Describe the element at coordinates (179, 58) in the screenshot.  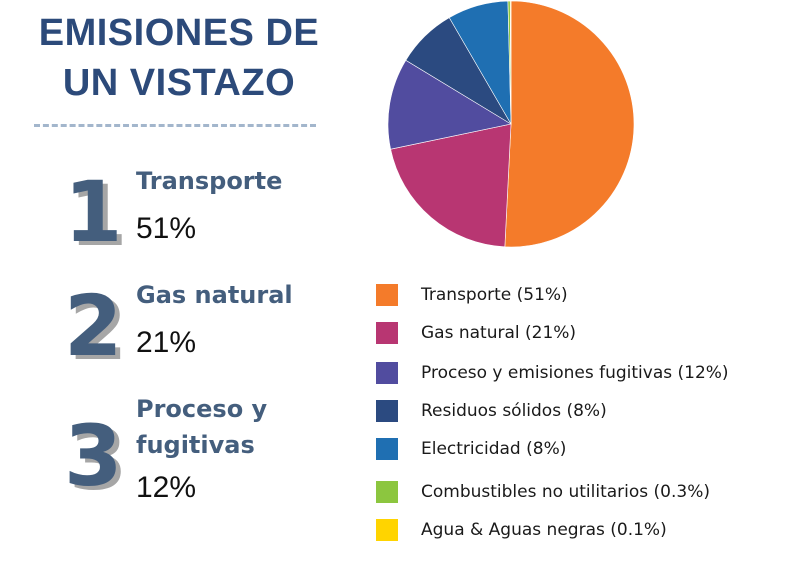
I see `infographic-title: EMISIONES DE UN VISTAZO` at that location.